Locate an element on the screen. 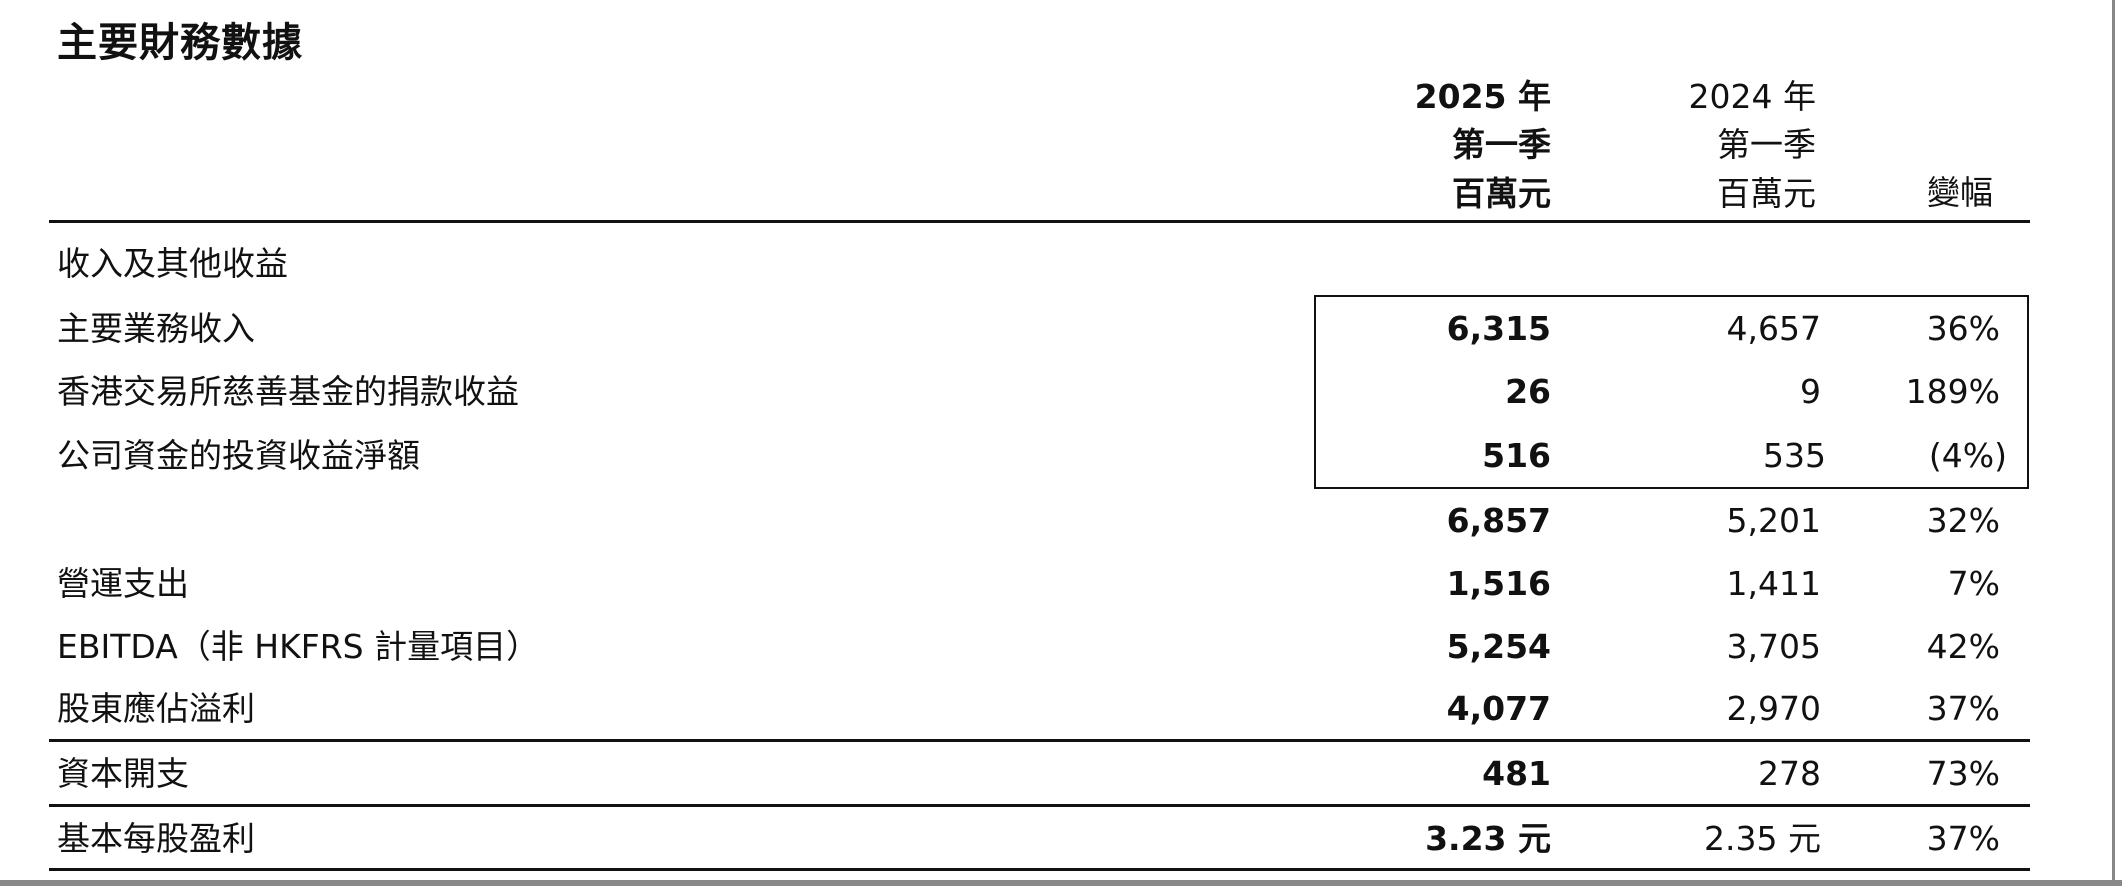 Image resolution: width=2122 pixels, height=886 pixels. row-label: 基本每股盈利 is located at coordinates (156, 838).